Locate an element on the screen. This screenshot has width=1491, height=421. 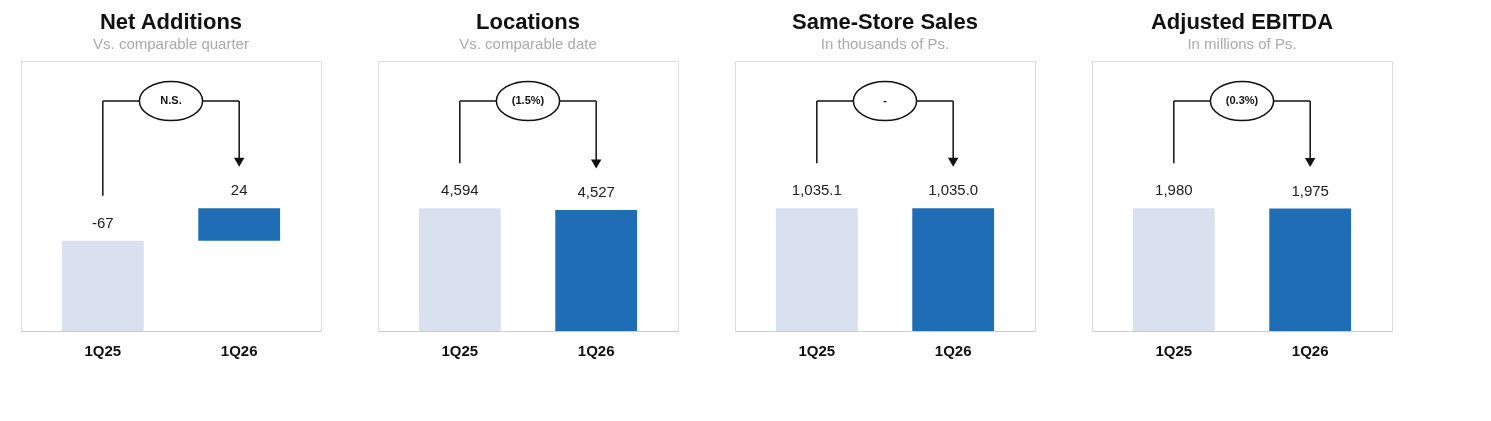
chart-subtitle: Vs. comparable quarter is located at coordinates (171, 43).